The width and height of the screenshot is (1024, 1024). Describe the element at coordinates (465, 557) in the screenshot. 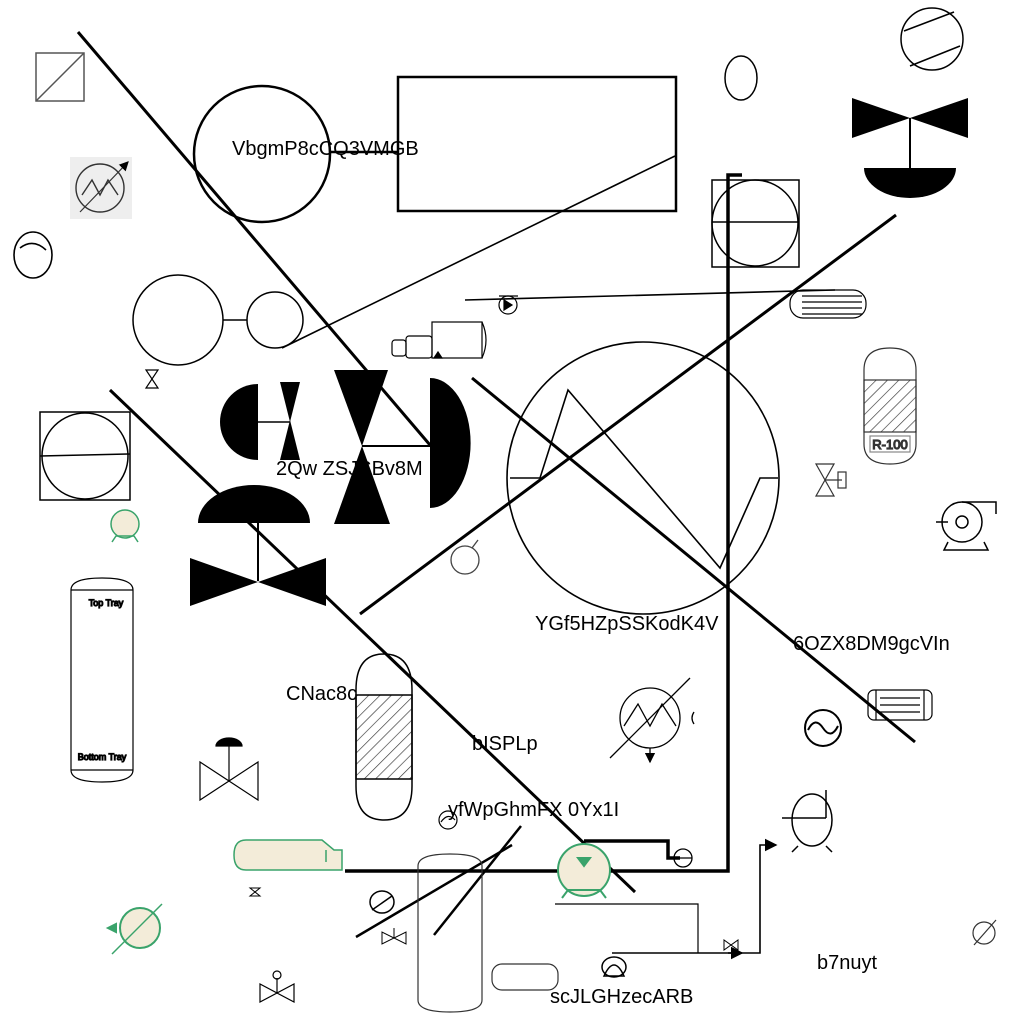

I see `sensor-icon` at that location.